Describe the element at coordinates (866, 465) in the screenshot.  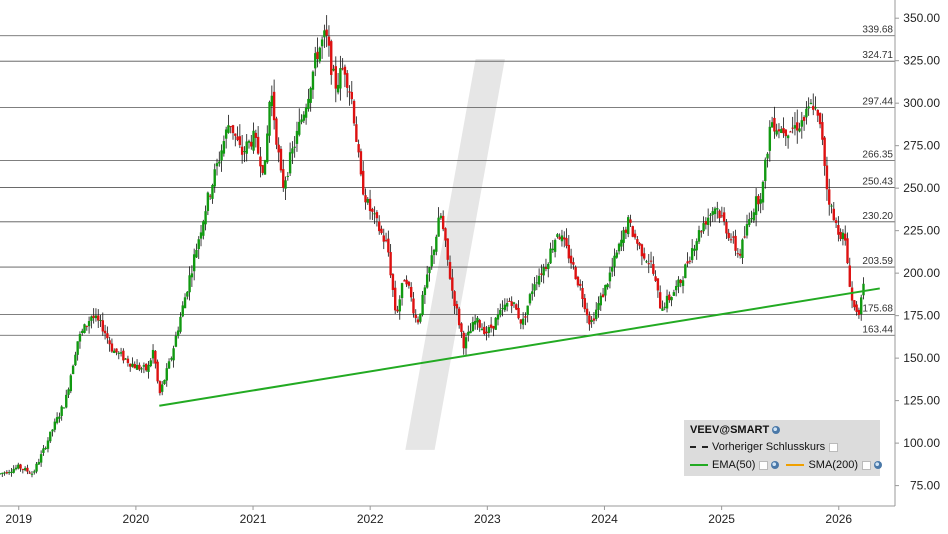
I see `sma-checkbox` at that location.